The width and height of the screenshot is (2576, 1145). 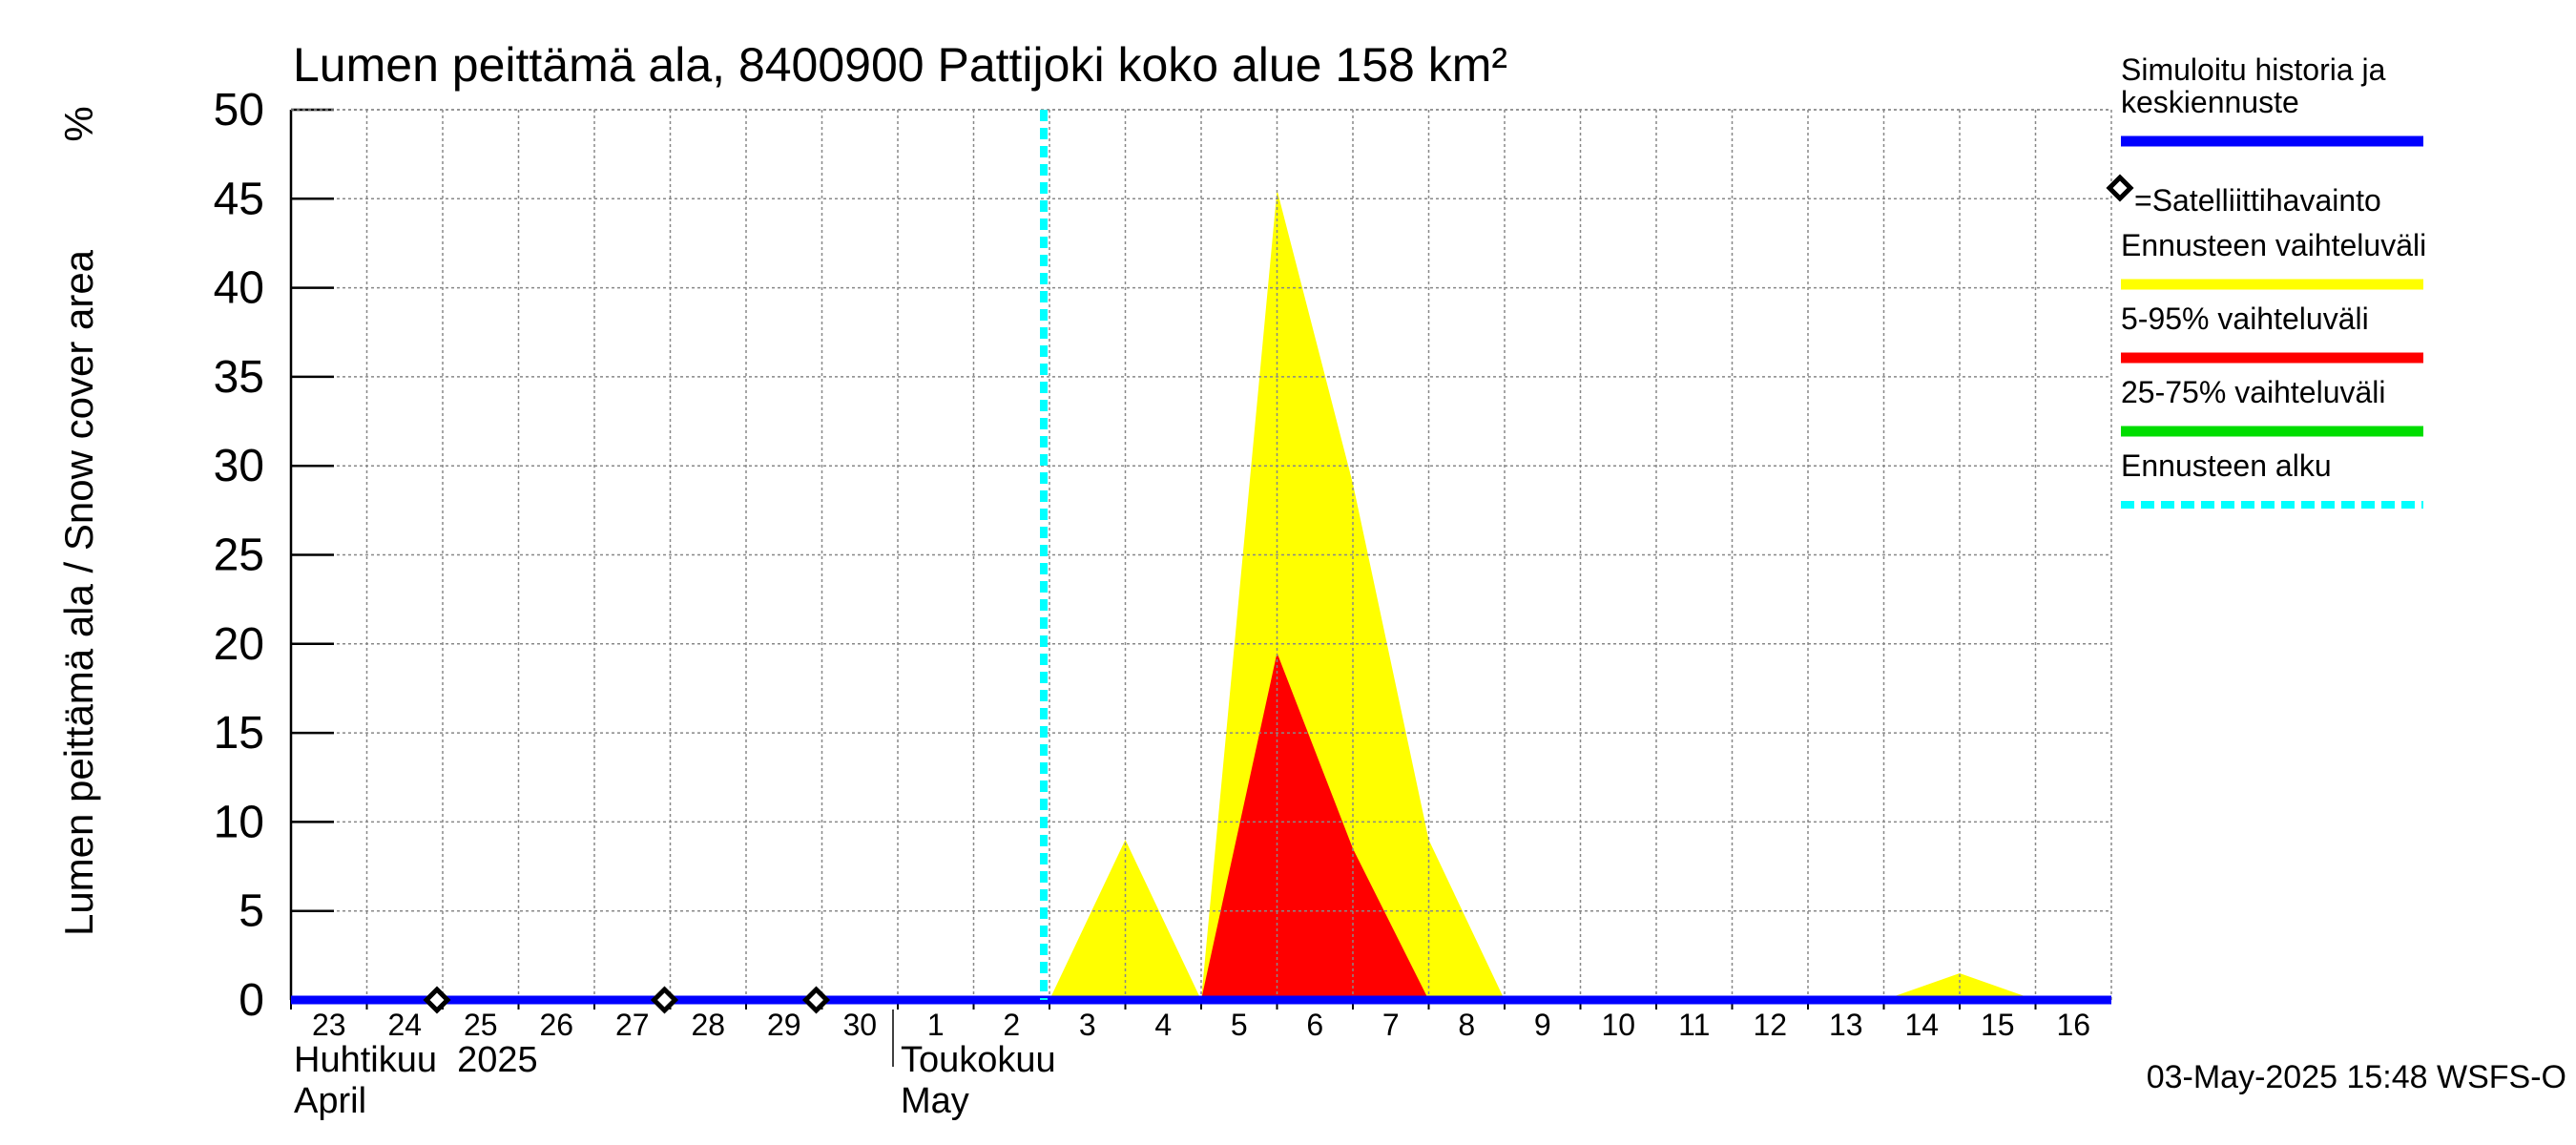 I want to click on y-tick-label-45: 45, so click(x=239, y=199).